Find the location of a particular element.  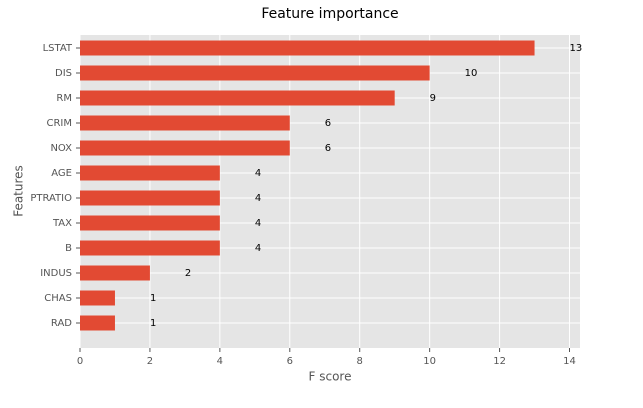

y-tick-label: RAD is located at coordinates (61, 323).